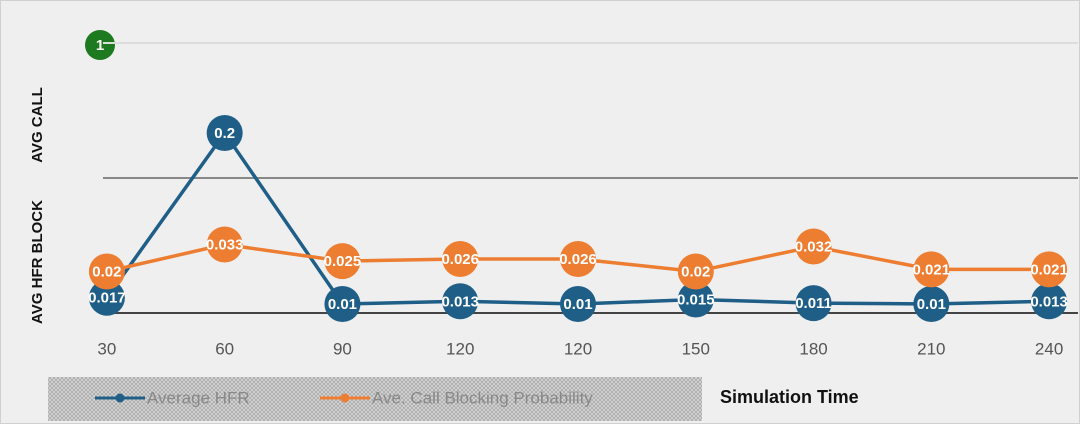 Image resolution: width=1080 pixels, height=424 pixels. I want to click on badge-label: 1, so click(100, 45).